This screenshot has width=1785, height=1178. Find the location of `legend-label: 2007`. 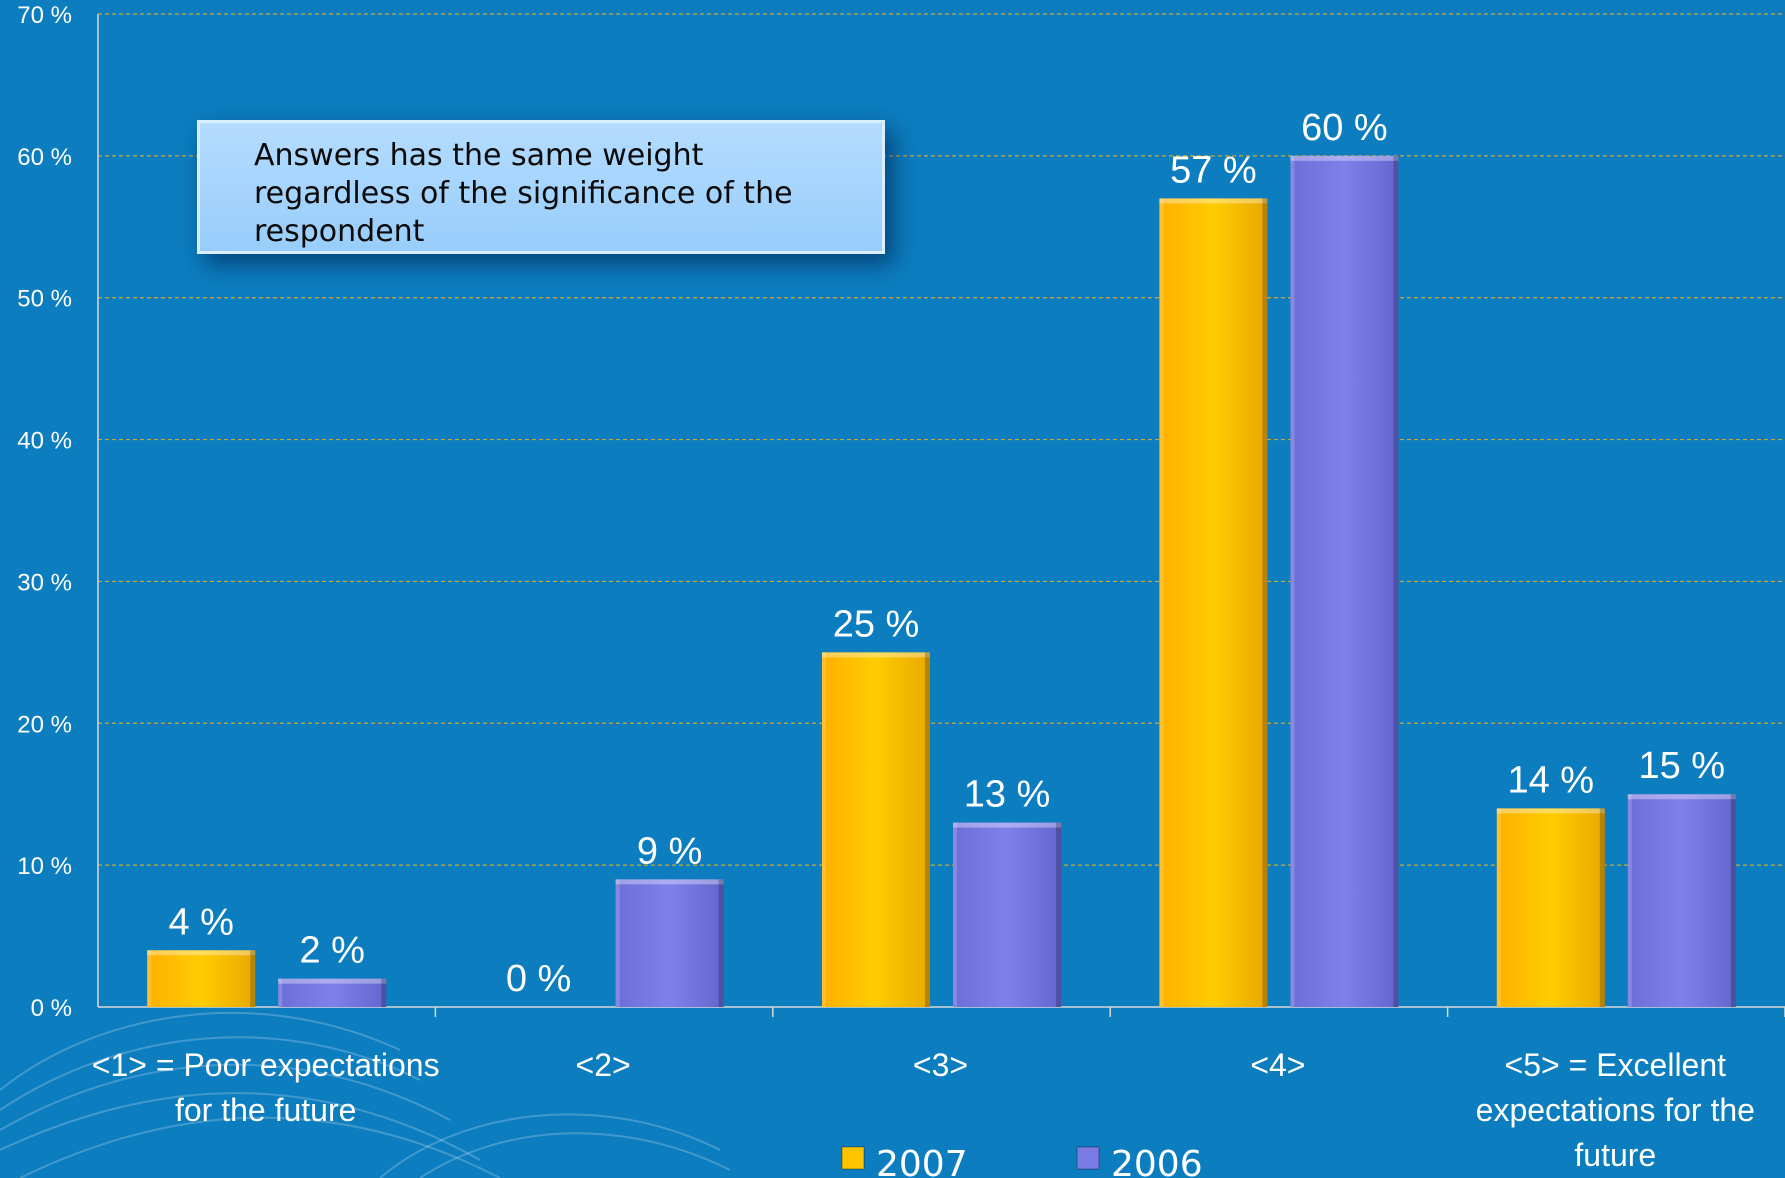

legend-label: 2007 is located at coordinates (922, 1161).